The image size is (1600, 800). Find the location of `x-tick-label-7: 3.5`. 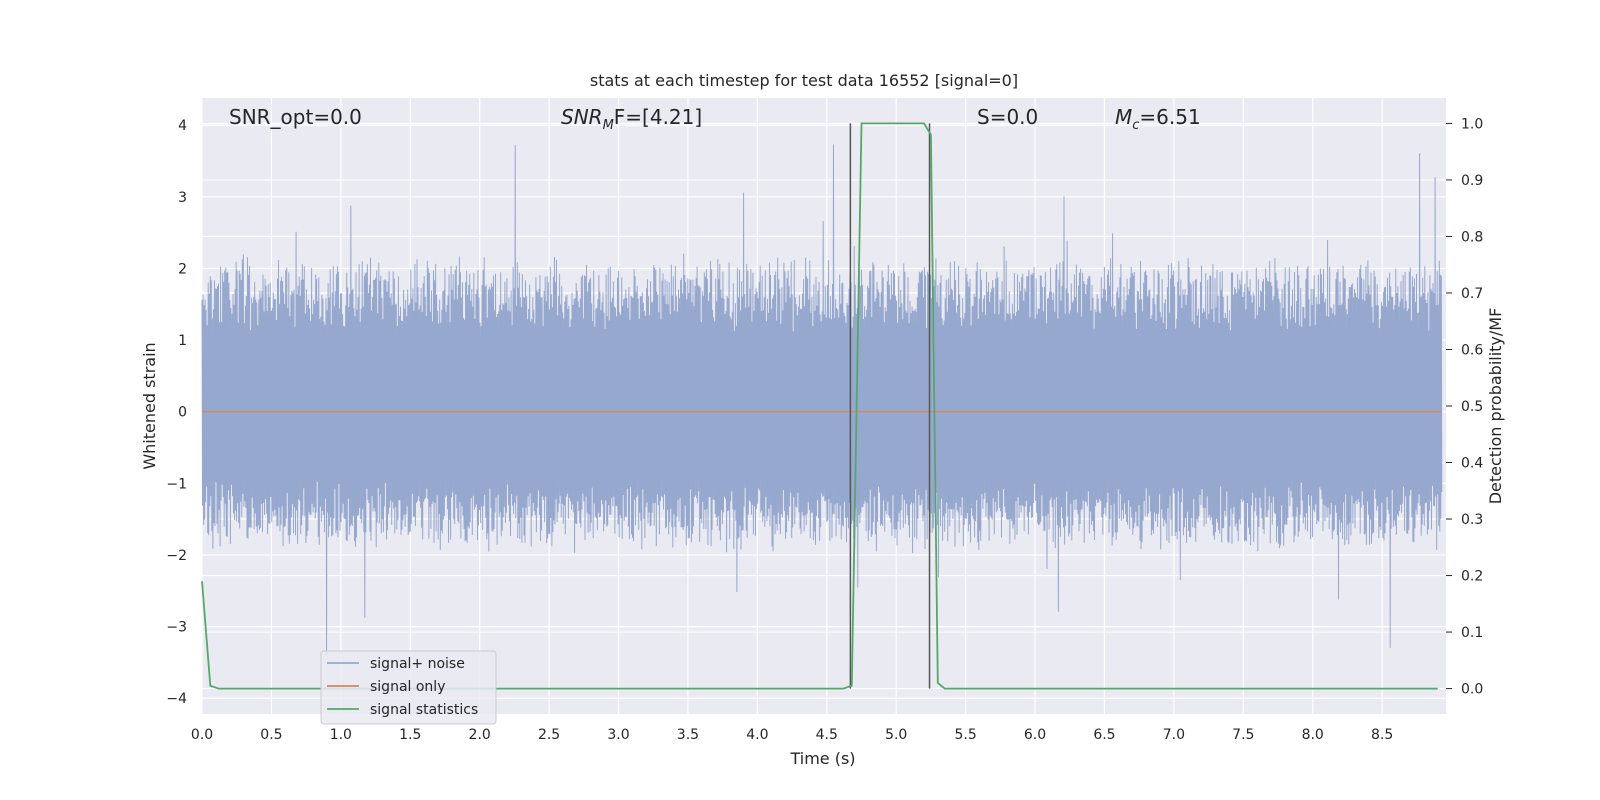

x-tick-label-7: 3.5 is located at coordinates (688, 735).